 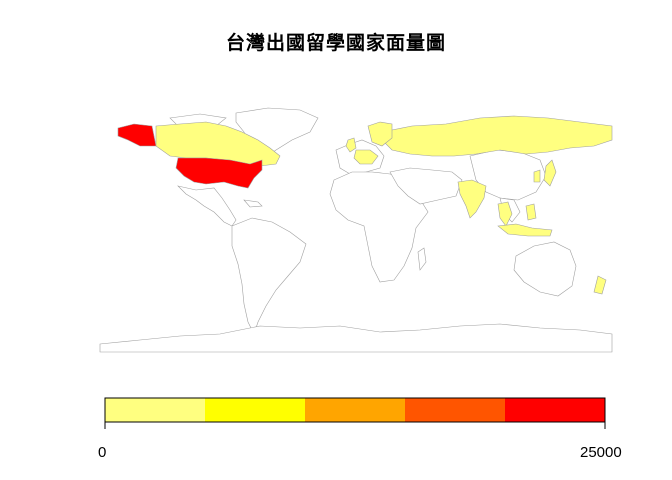 What do you see at coordinates (601, 452) in the screenshot?
I see `legend-max-label: 25000` at bounding box center [601, 452].